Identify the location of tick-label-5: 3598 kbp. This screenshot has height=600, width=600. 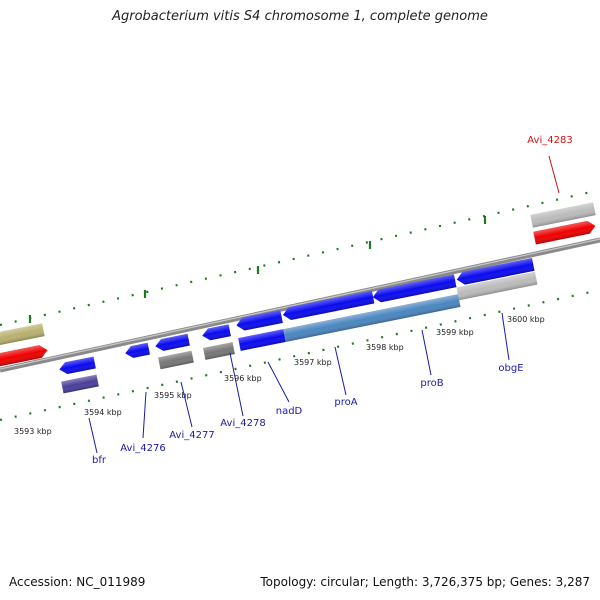
(385, 347).